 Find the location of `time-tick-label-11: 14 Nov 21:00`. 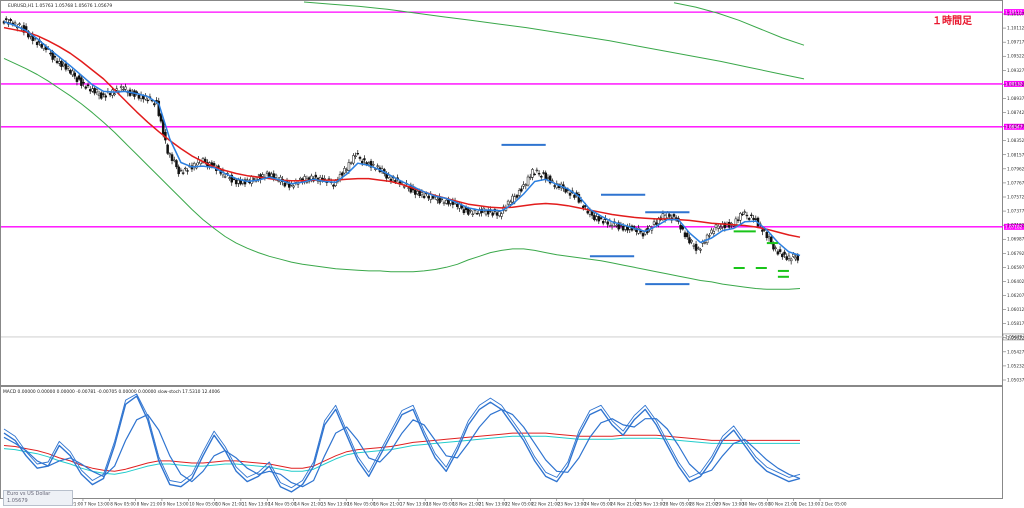

time-tick-label-11: 14 Nov 21:00 is located at coordinates (309, 504).